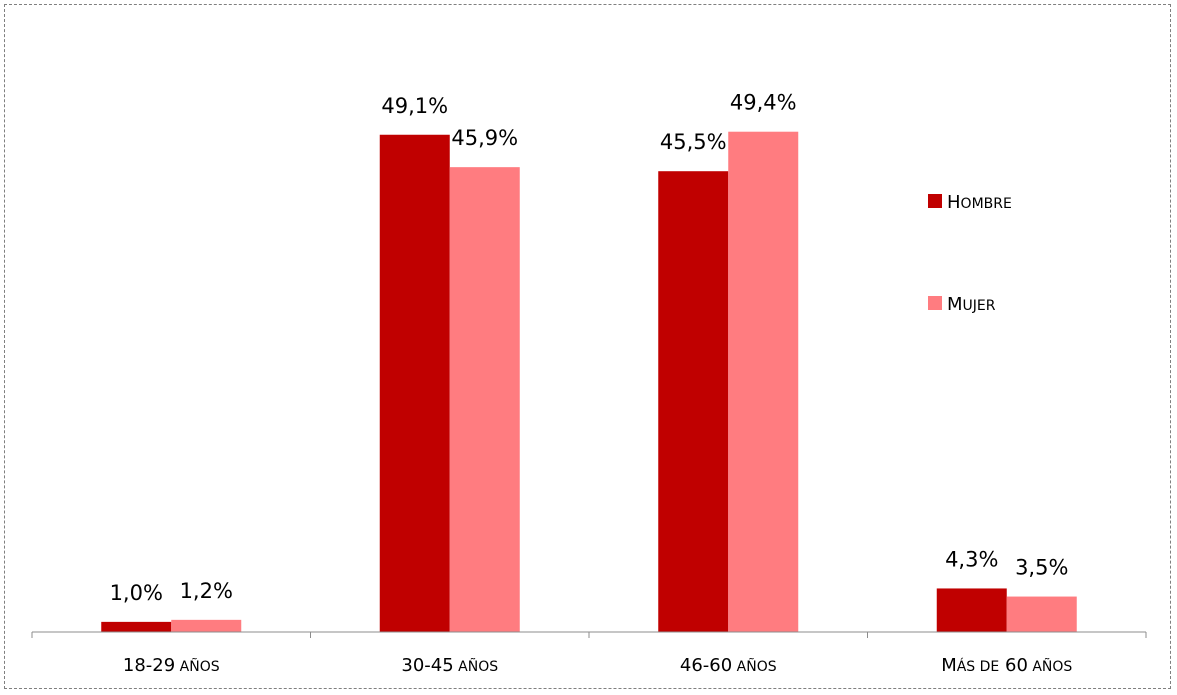 This screenshot has width=1177, height=695. Describe the element at coordinates (414, 106) in the screenshot. I see `value-label-hombre-2: 49,1%` at that location.